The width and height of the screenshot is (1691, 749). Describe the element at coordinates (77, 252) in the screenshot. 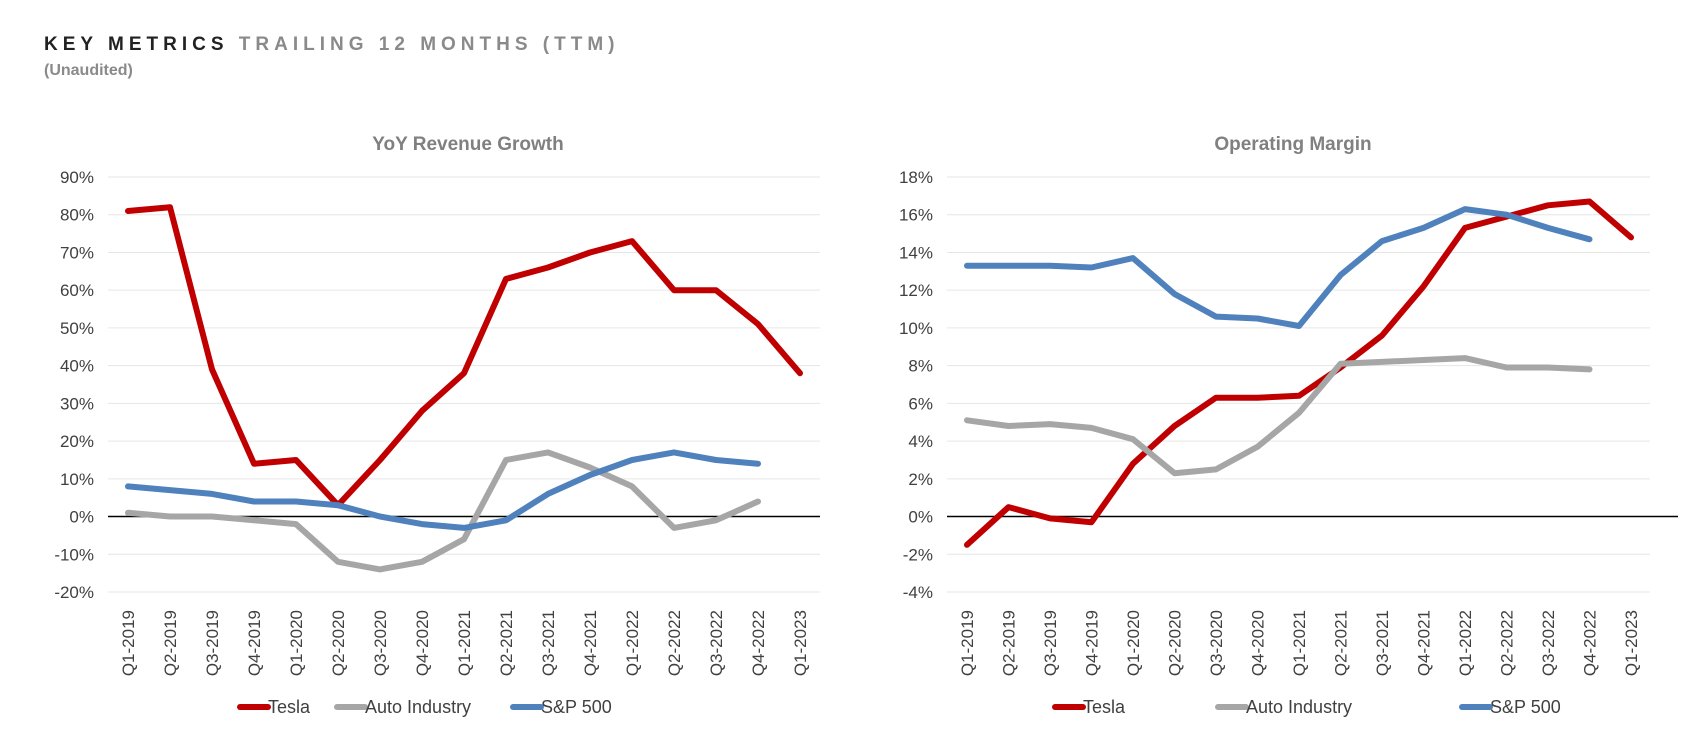

I see `y-tick-label: 70%` at that location.